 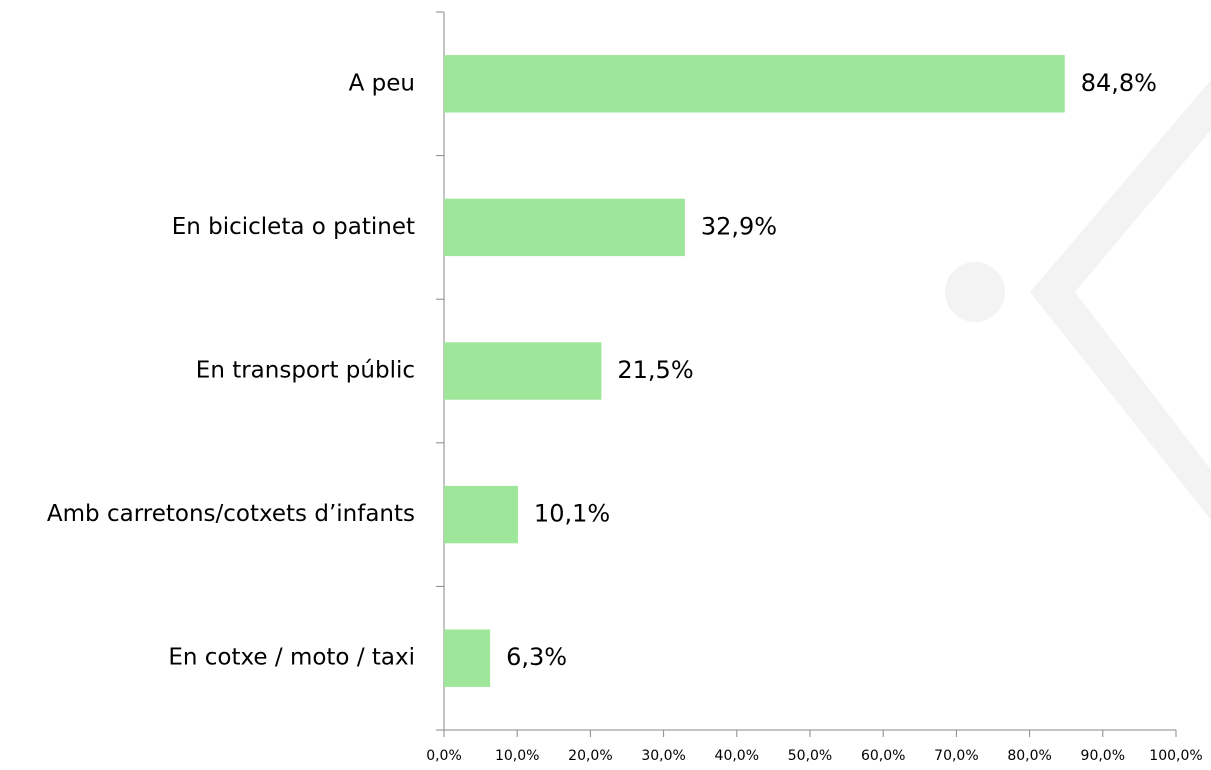 What do you see at coordinates (810, 756) in the screenshot?
I see `x-tick-label: 50,0%` at bounding box center [810, 756].